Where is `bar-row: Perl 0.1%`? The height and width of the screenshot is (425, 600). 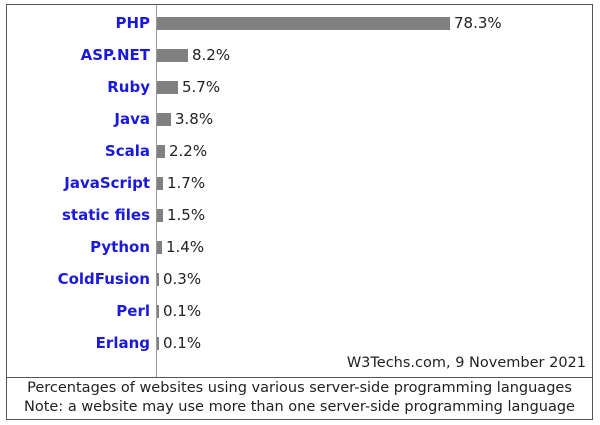
bar-row: Perl 0.1% is located at coordinates (299, 311).